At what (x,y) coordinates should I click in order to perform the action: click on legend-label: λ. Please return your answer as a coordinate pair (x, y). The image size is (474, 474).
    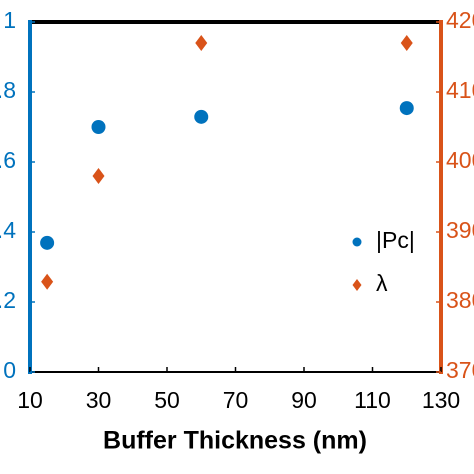
    Looking at the image, I should click on (382, 283).